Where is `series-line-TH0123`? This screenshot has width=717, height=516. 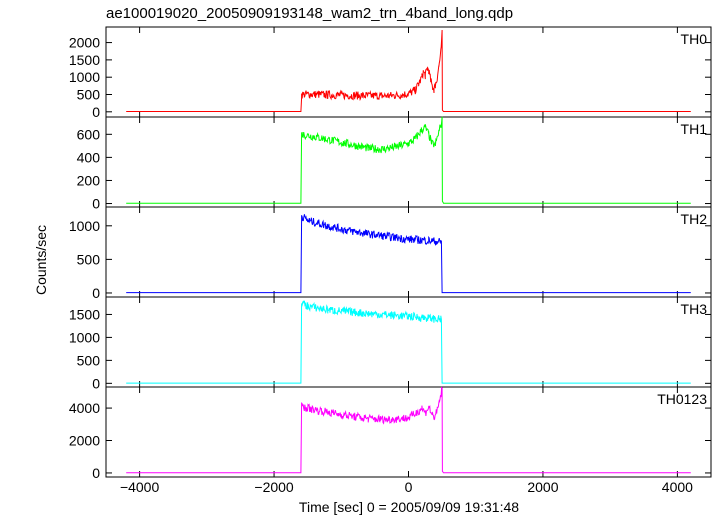 series-line-TH0123 is located at coordinates (408, 430).